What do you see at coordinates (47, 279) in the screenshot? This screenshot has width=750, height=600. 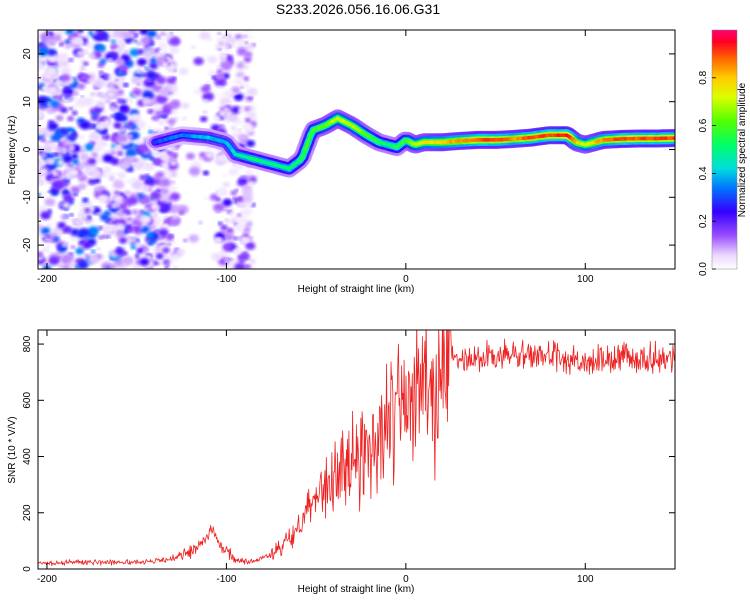 I see `spectrogram-x-tick-label: -200` at bounding box center [47, 279].